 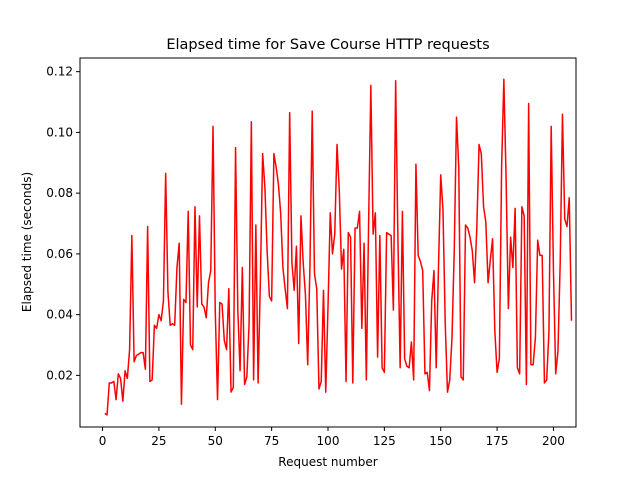 What do you see at coordinates (553, 441) in the screenshot?
I see `x-tick-label: 200` at bounding box center [553, 441].